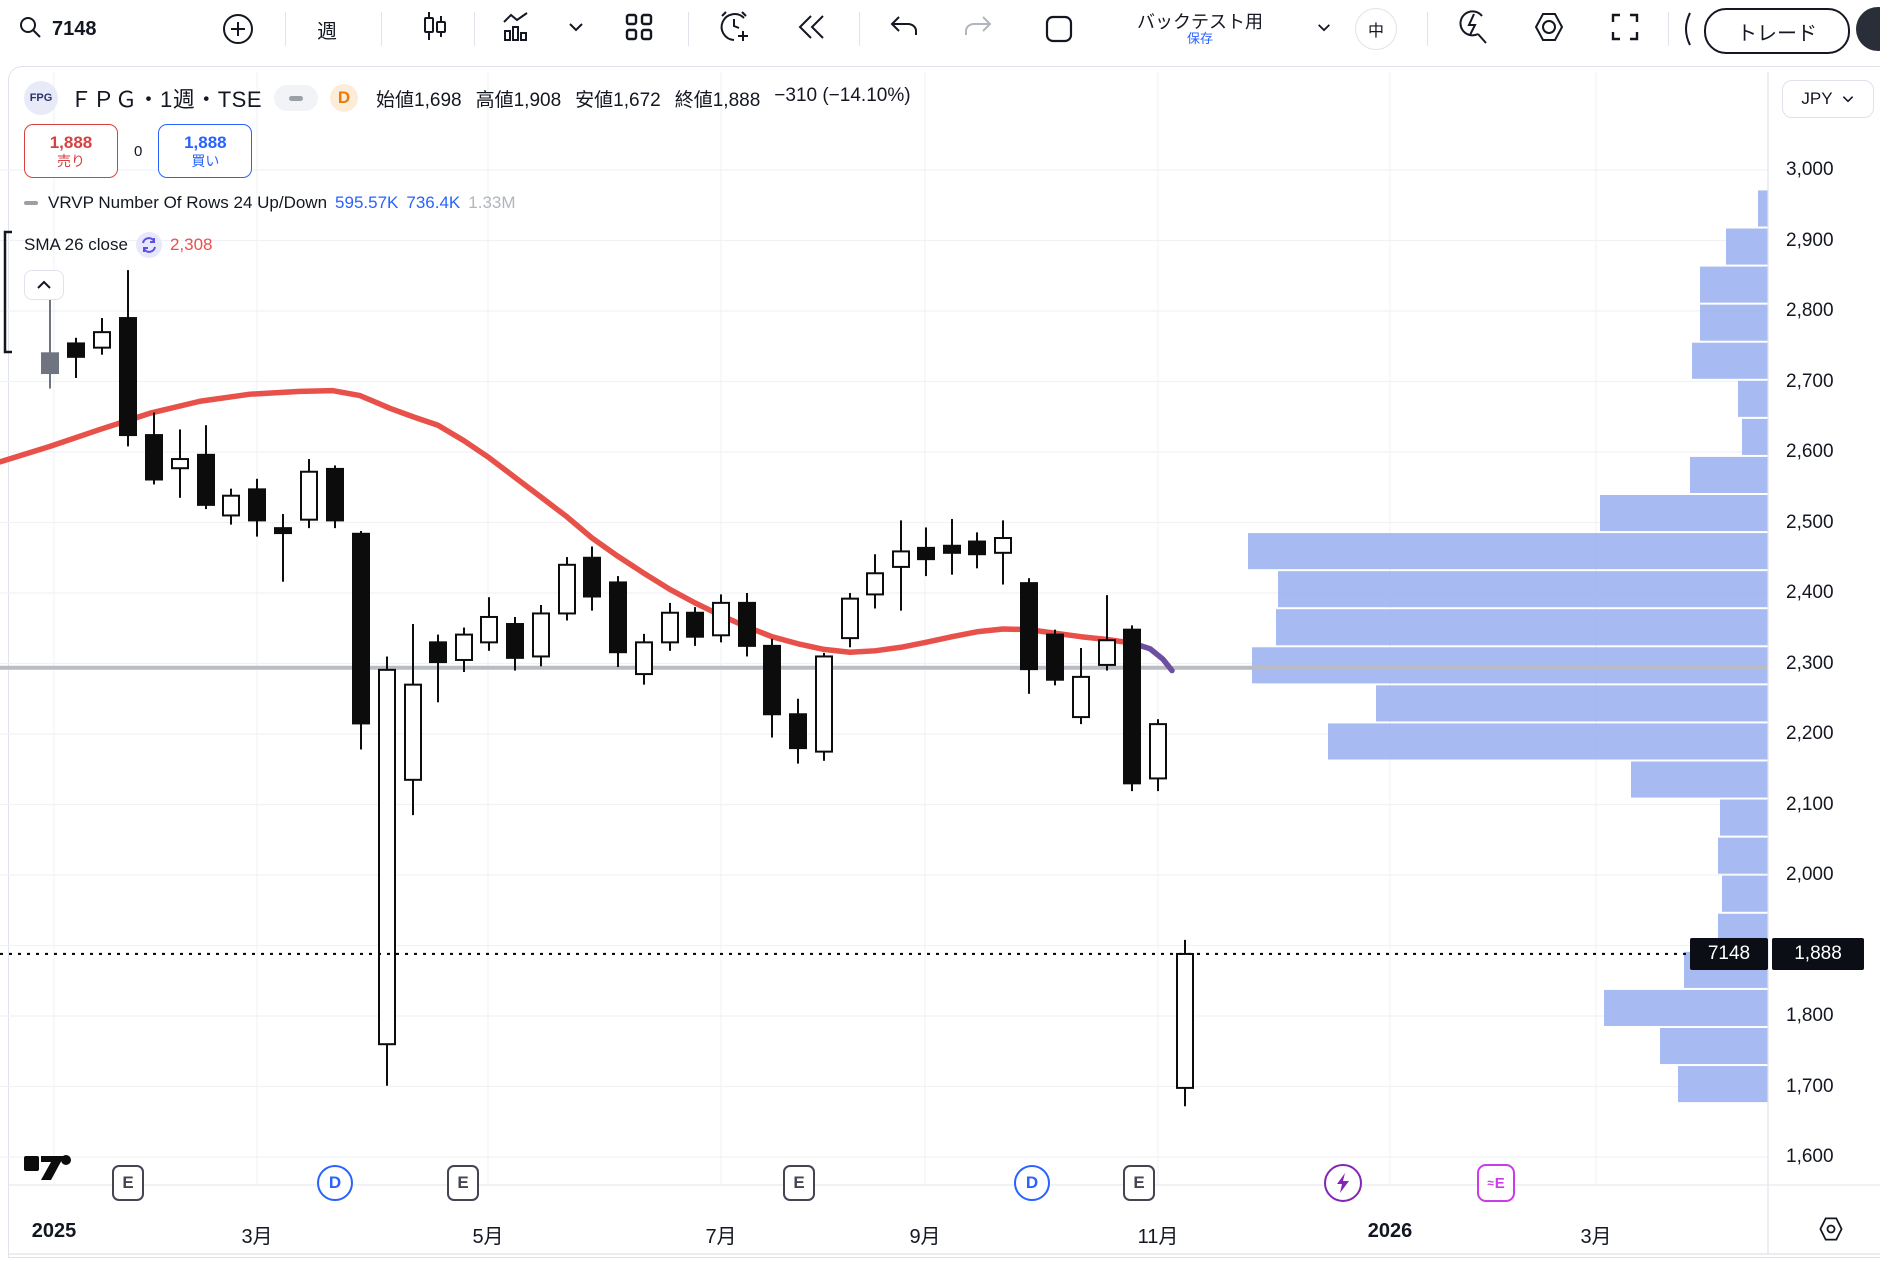 The image size is (1880, 1262). What do you see at coordinates (296, 98) in the screenshot?
I see `hide-icon` at bounding box center [296, 98].